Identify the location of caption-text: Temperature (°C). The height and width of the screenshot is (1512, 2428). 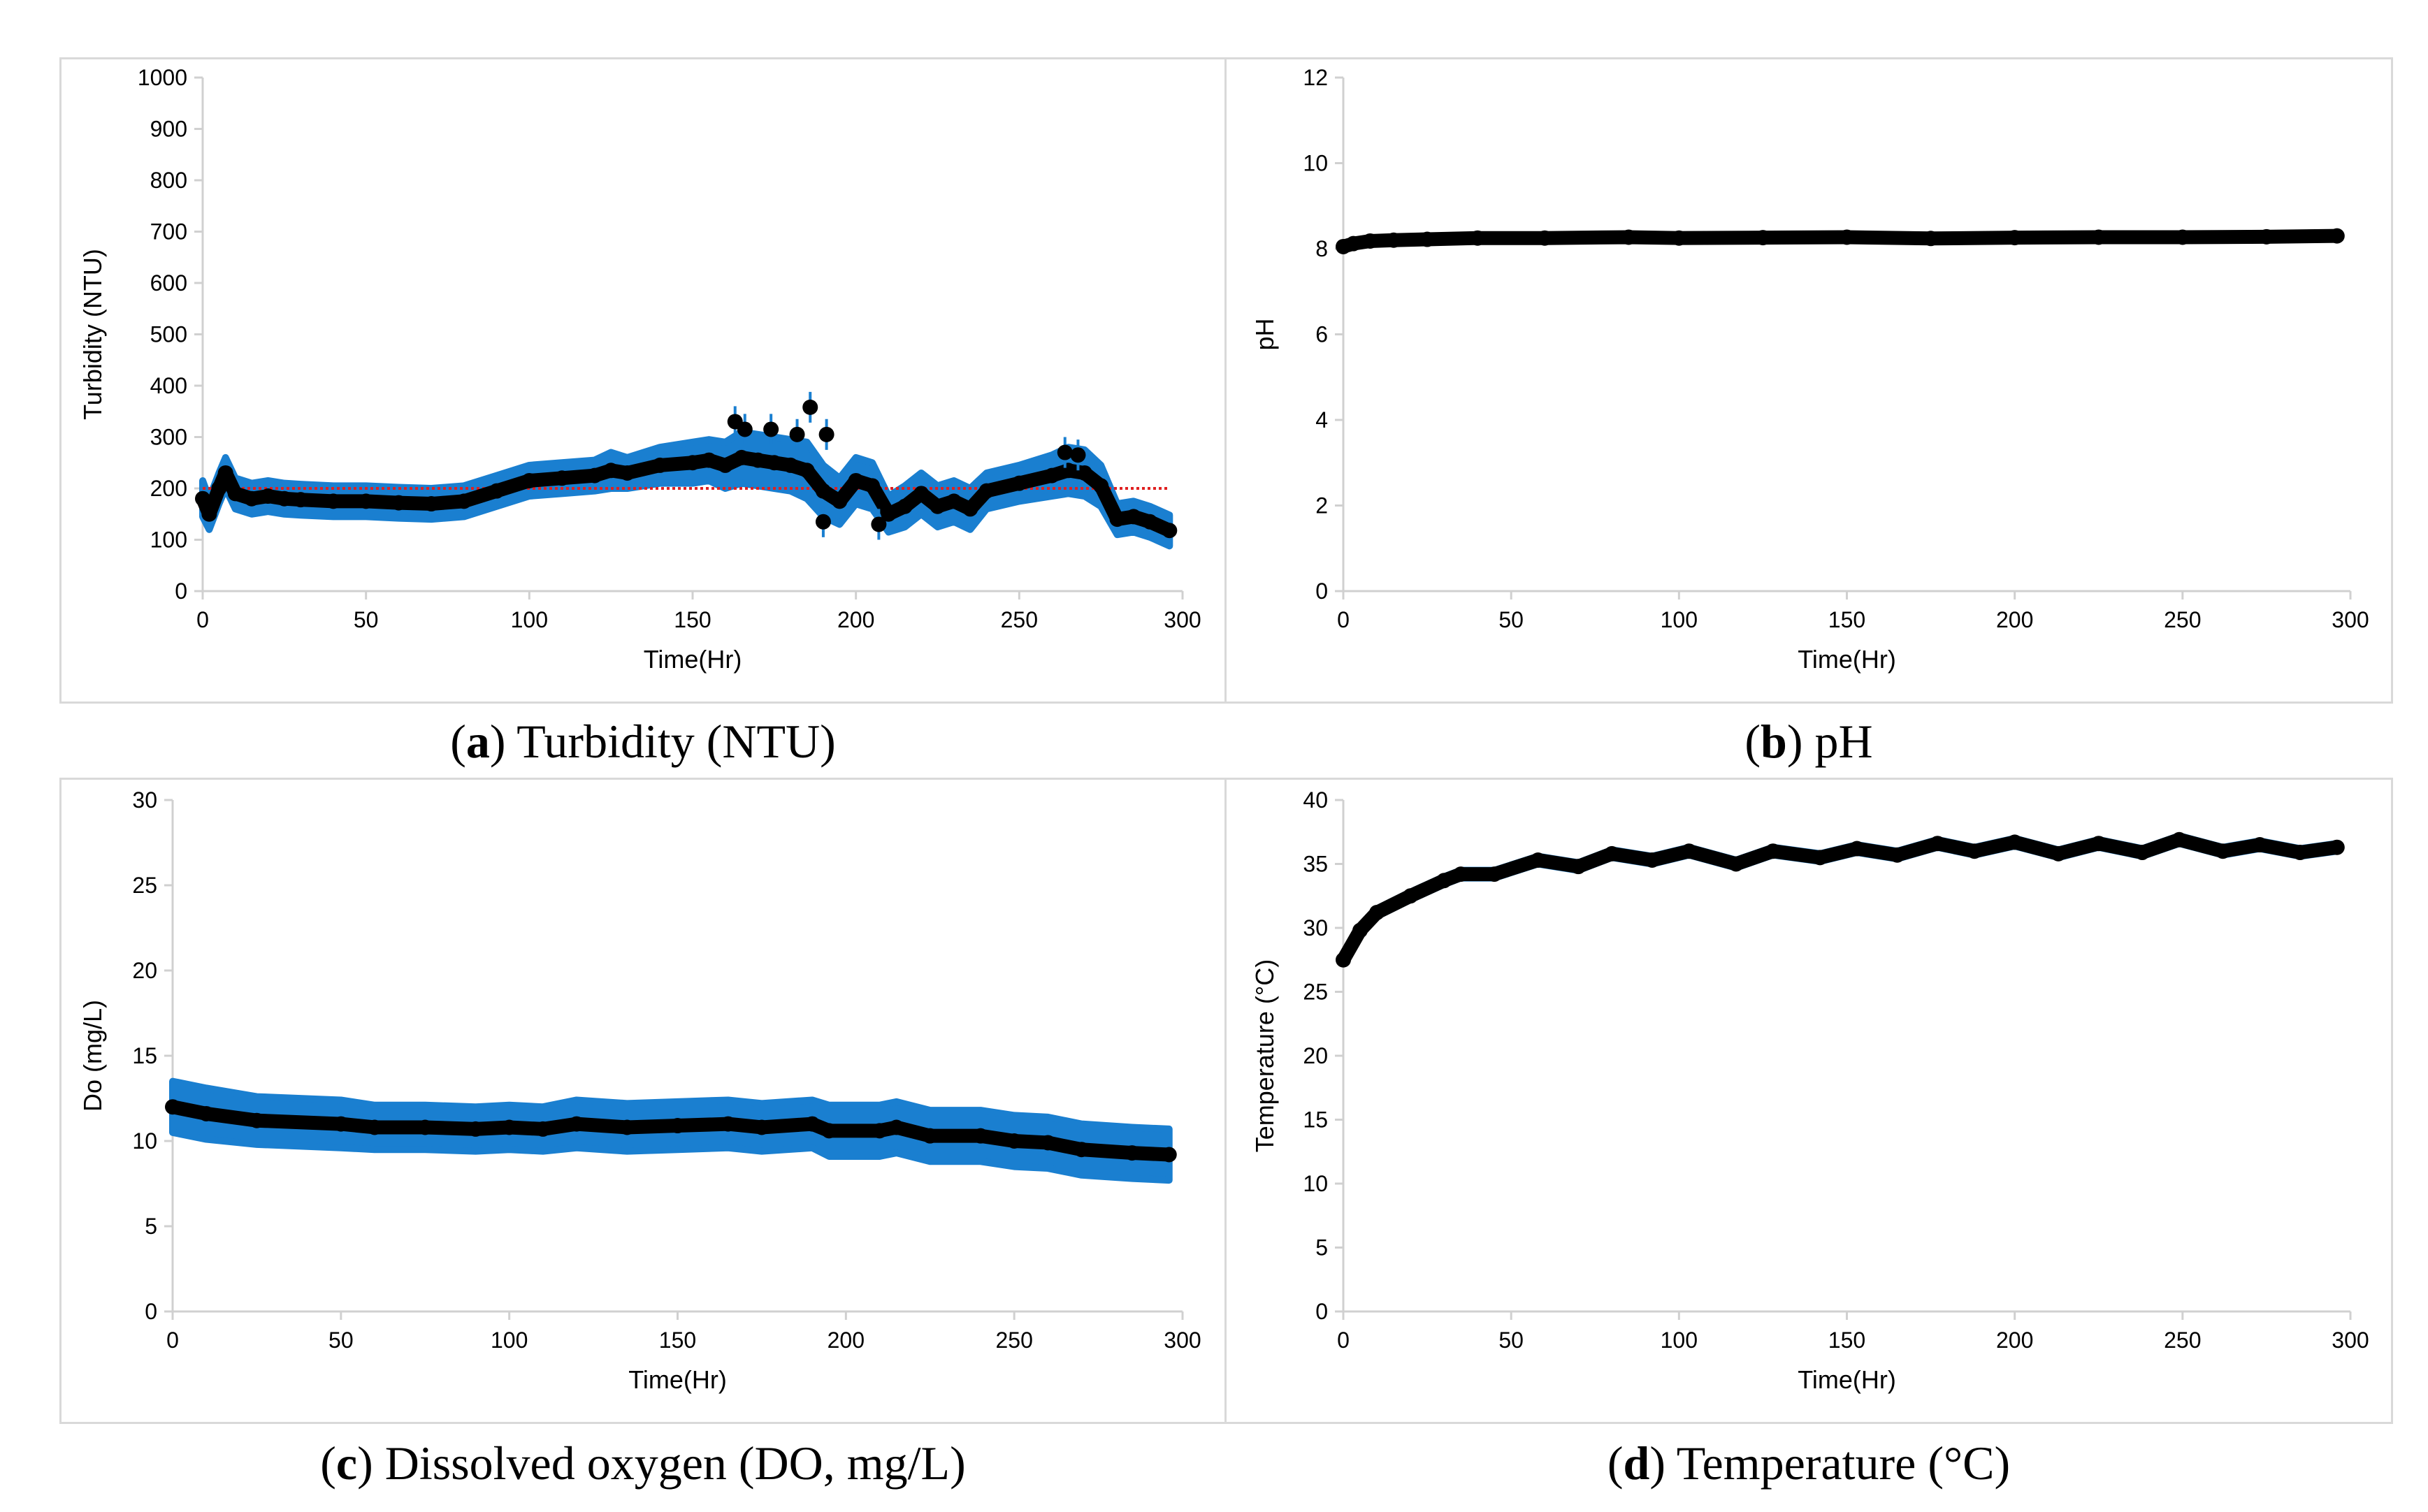
(1843, 1463).